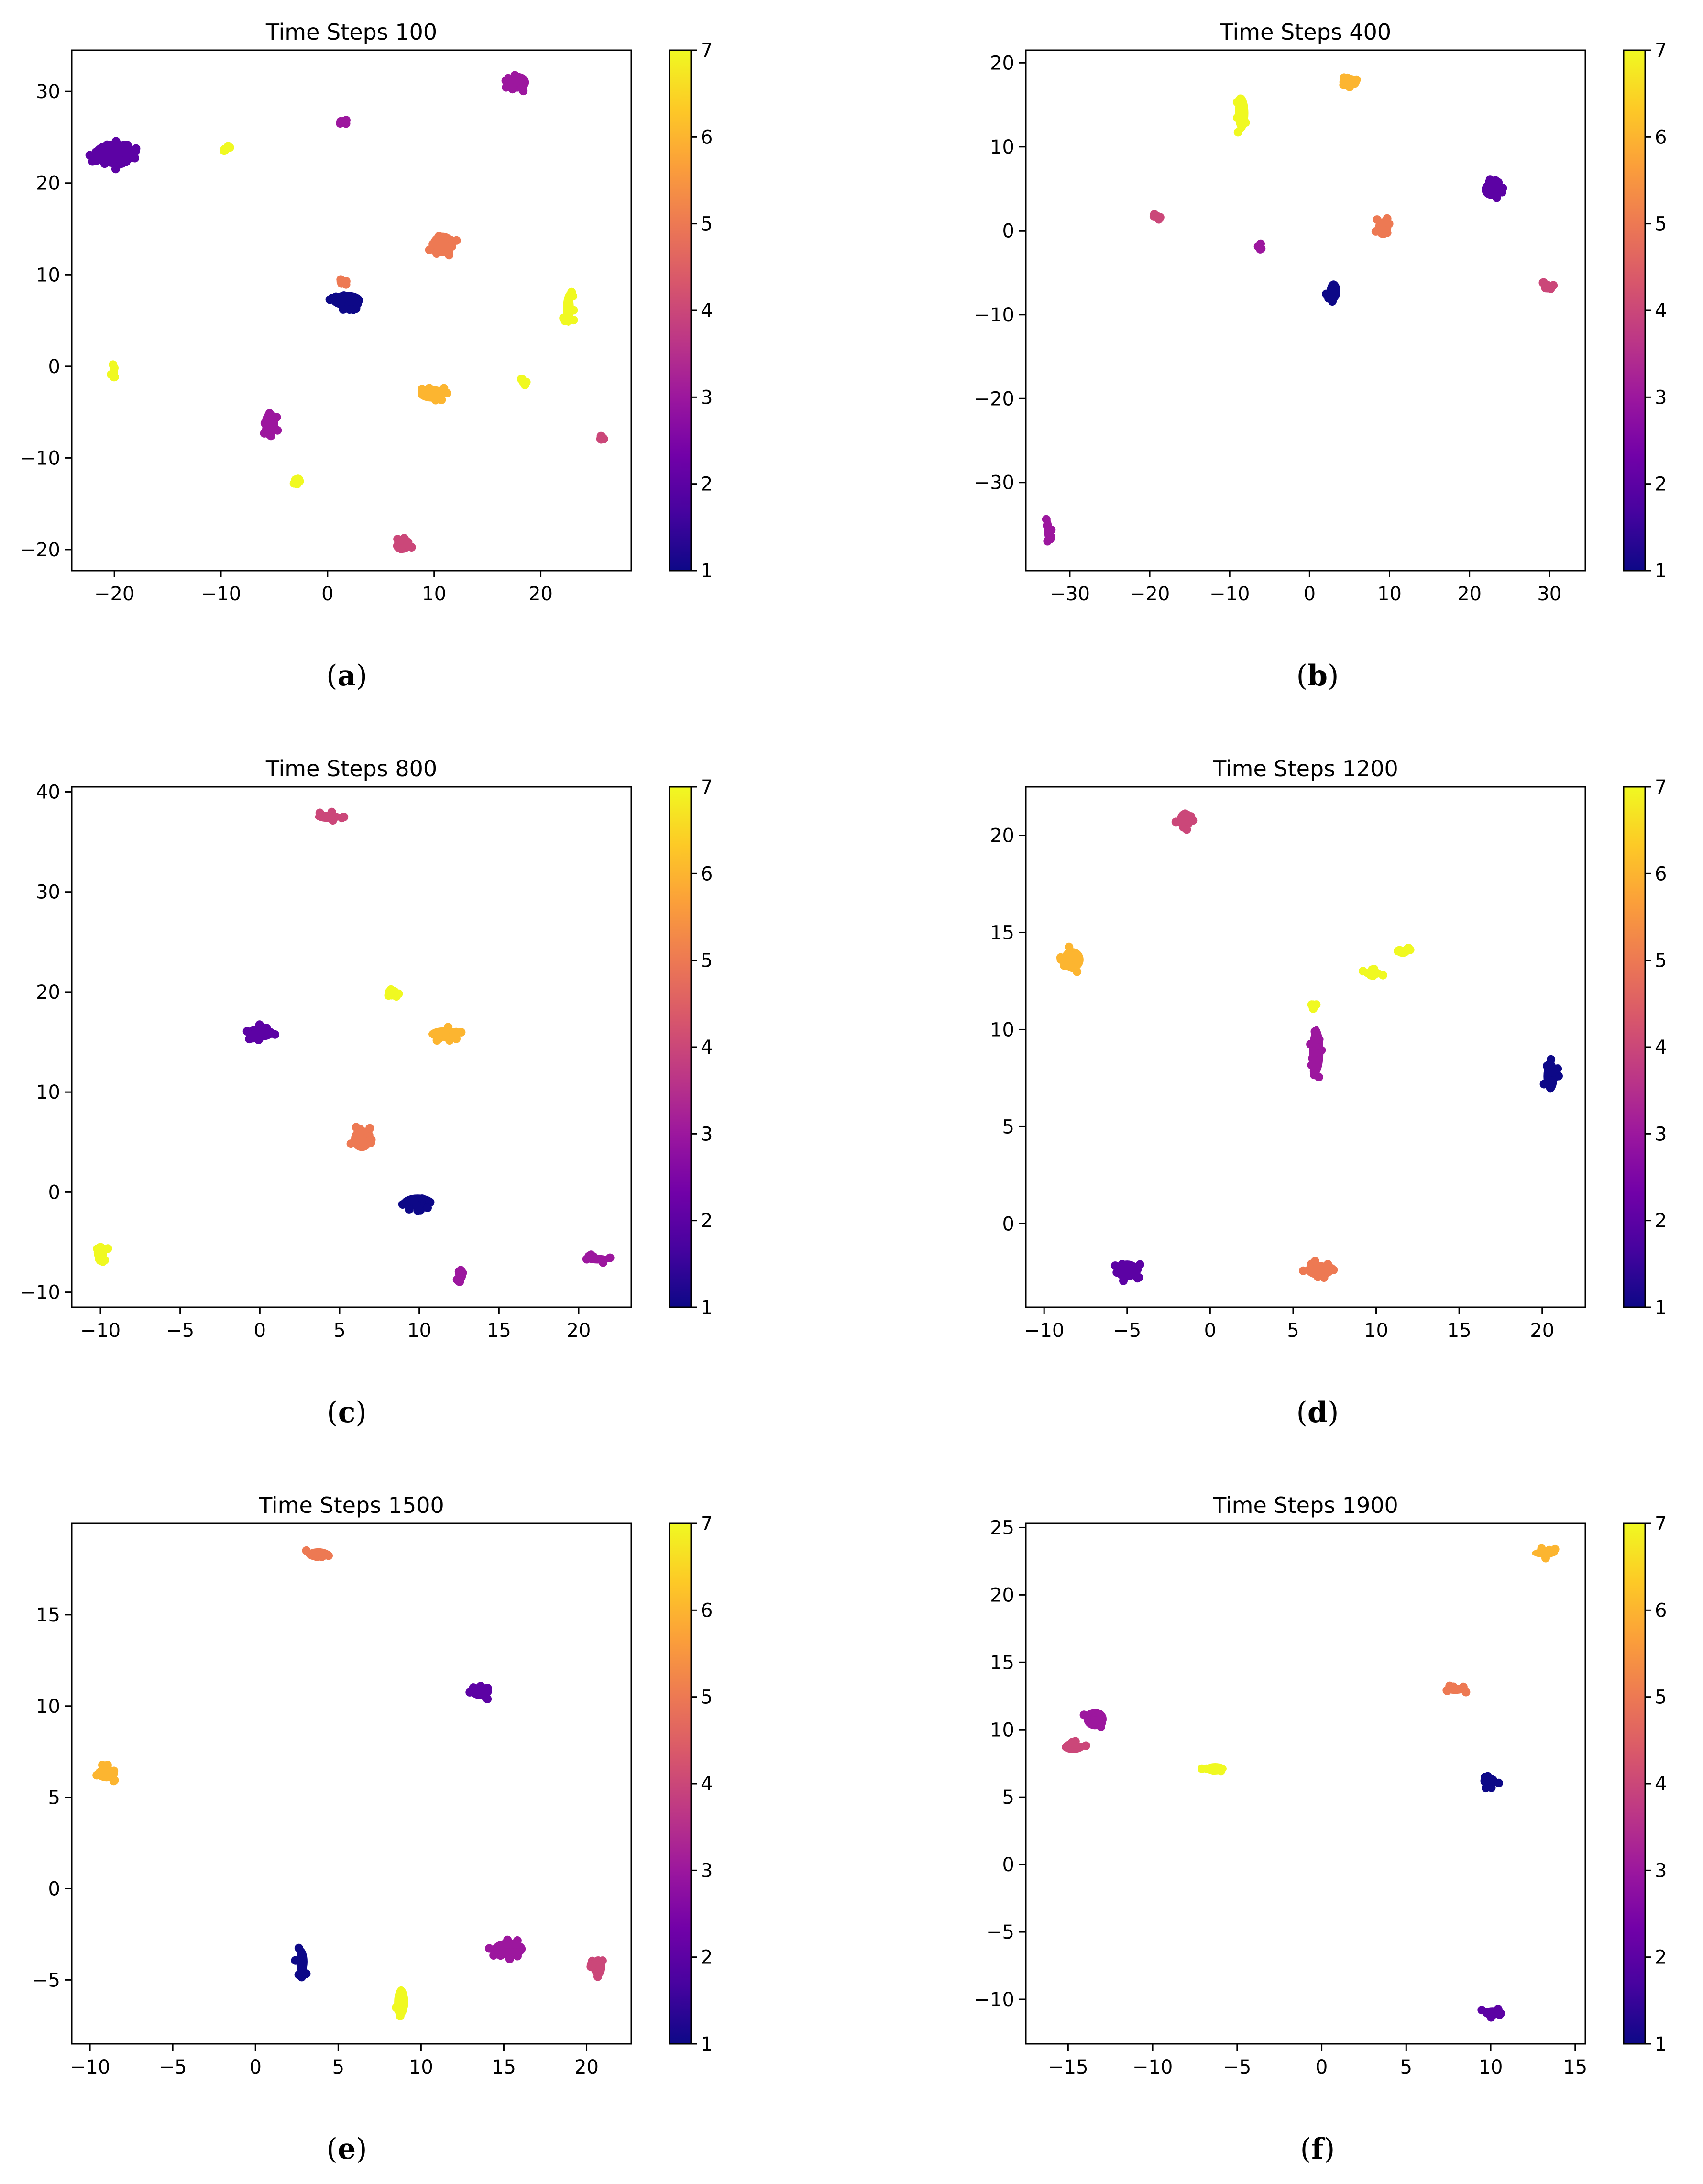  Describe the element at coordinates (994, 2000) in the screenshot. I see `y-tick-label: −10` at that location.